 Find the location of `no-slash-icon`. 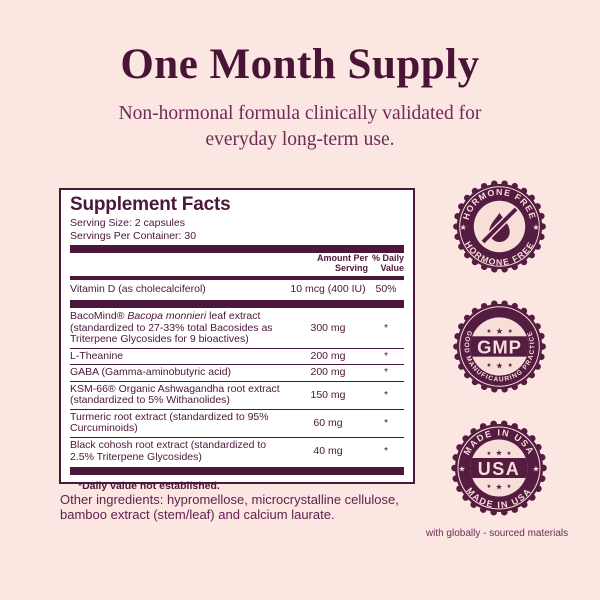

no-slash-icon is located at coordinates (499, 225).